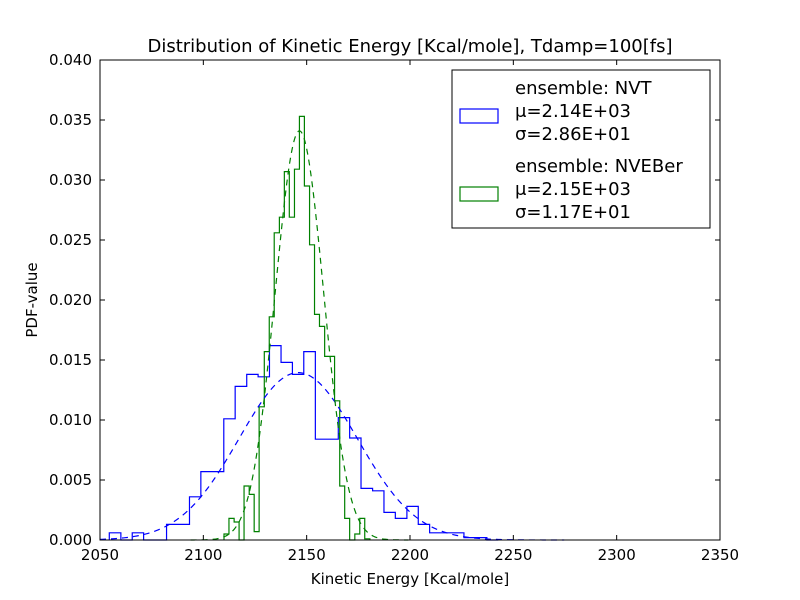  Describe the element at coordinates (584, 88) in the screenshot. I see `legend-text-series-1: ensemble: NVT` at that location.